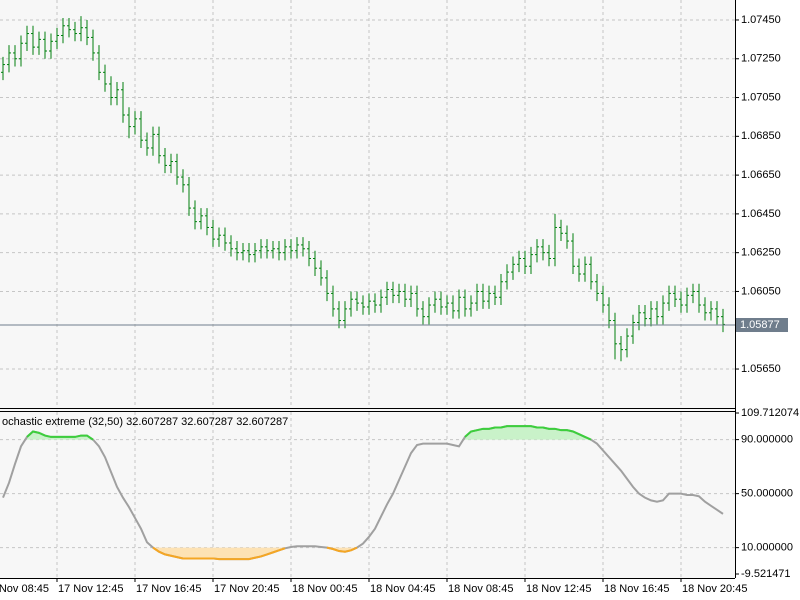 The height and width of the screenshot is (600, 800). I want to click on time-axis, so click(400, 589).